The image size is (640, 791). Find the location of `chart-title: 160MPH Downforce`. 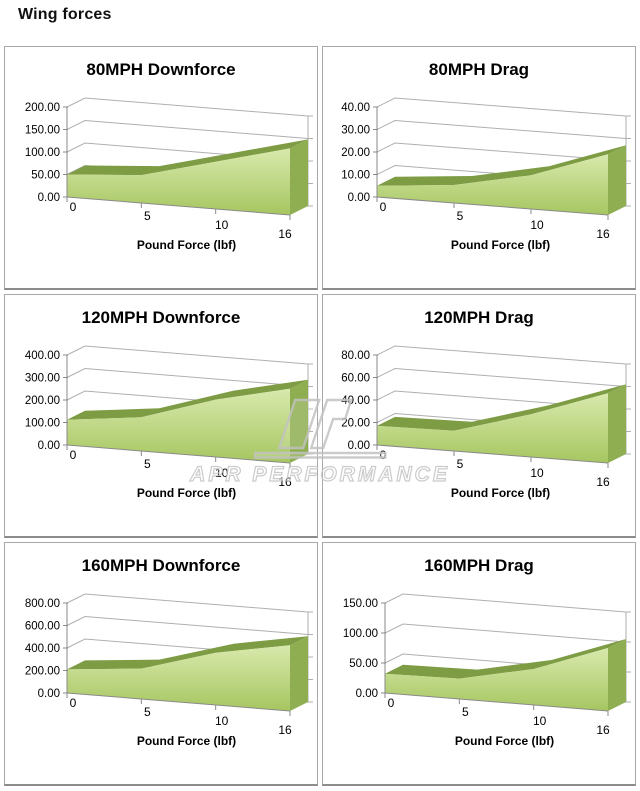

chart-title: 160MPH Downforce is located at coordinates (161, 565).